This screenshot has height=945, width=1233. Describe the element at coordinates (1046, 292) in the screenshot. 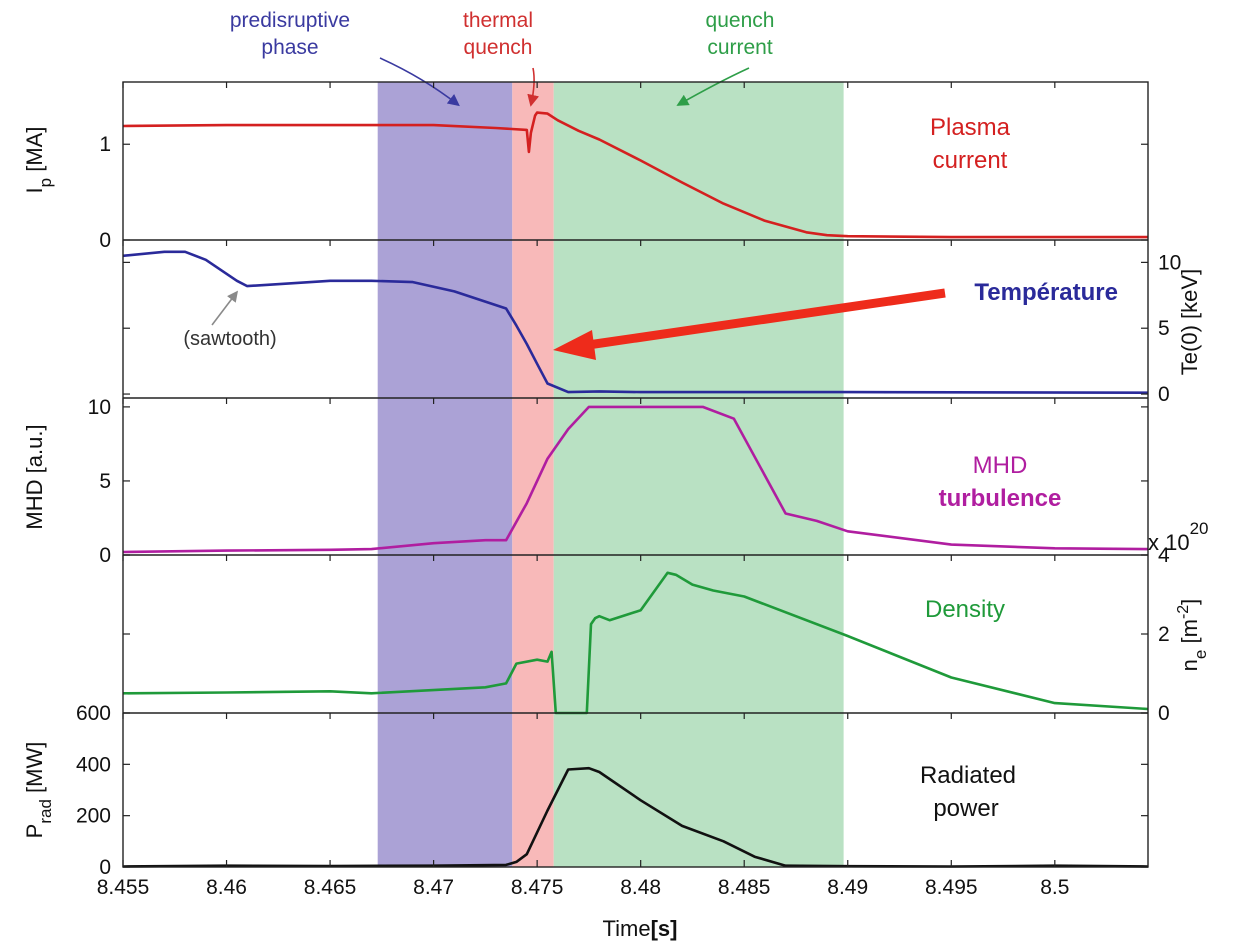

I see `temperature-series-label: Température` at that location.